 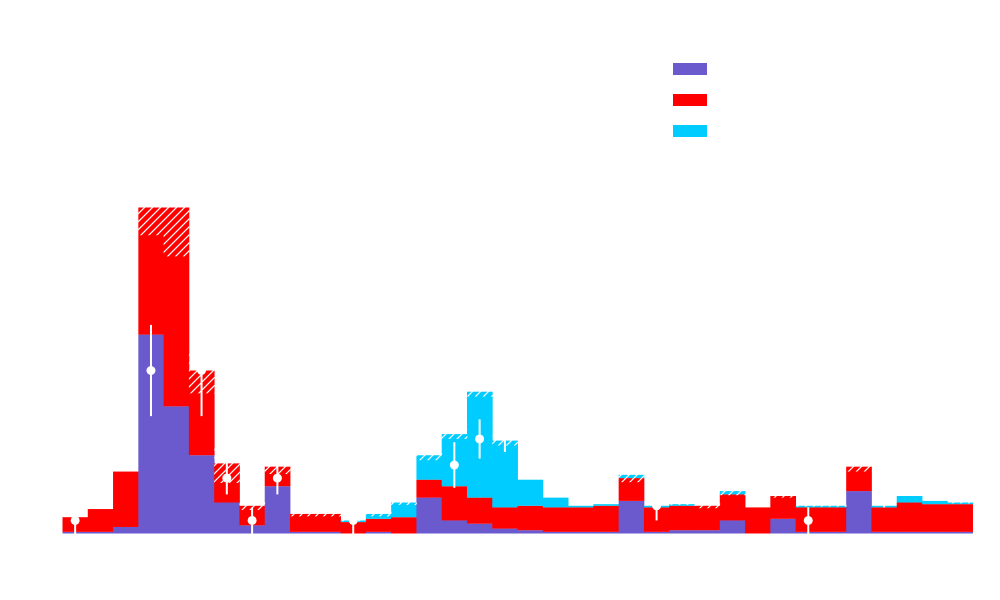 What do you see at coordinates (690, 131) in the screenshot?
I see `legend-swatch-s3` at bounding box center [690, 131].